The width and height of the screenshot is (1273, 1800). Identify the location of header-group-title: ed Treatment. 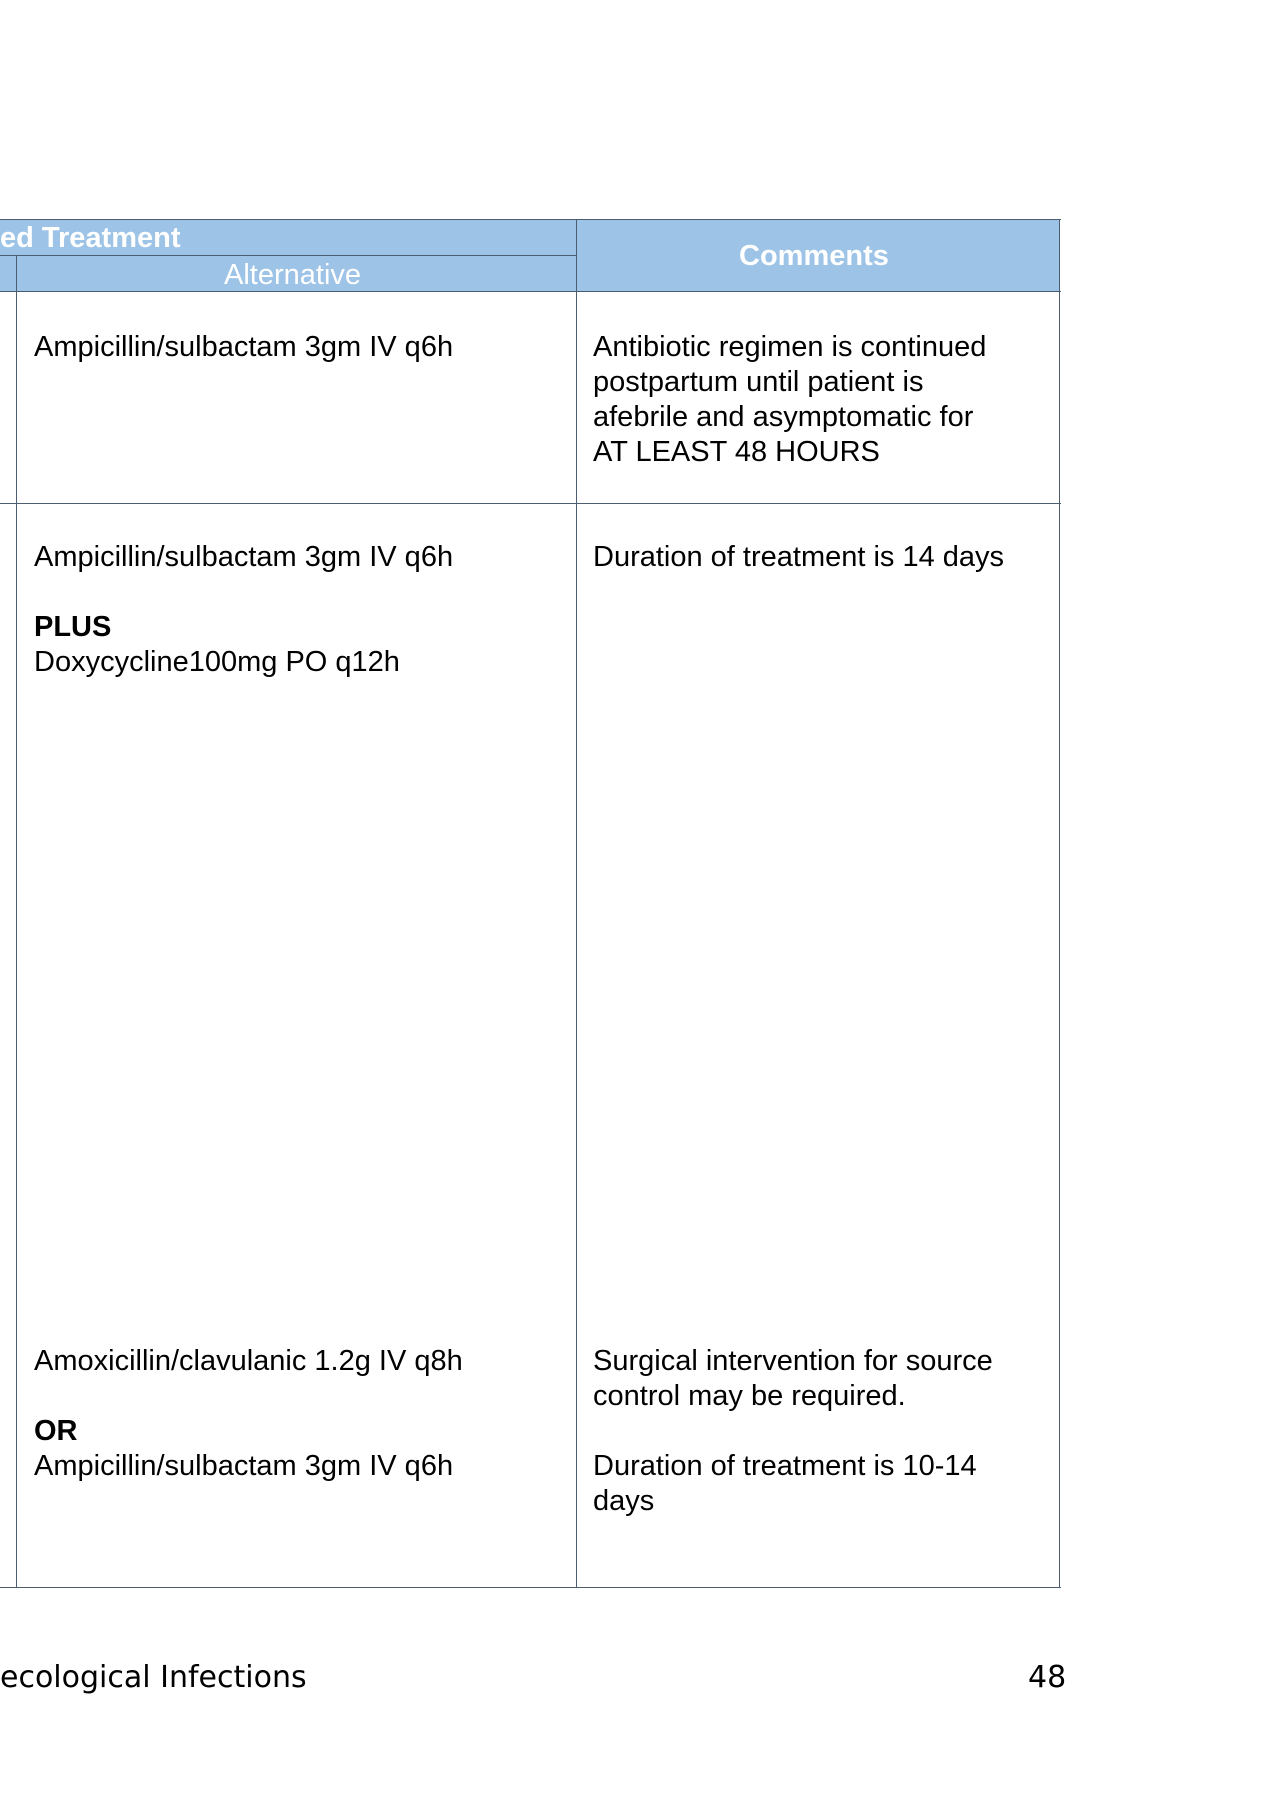
(90, 238).